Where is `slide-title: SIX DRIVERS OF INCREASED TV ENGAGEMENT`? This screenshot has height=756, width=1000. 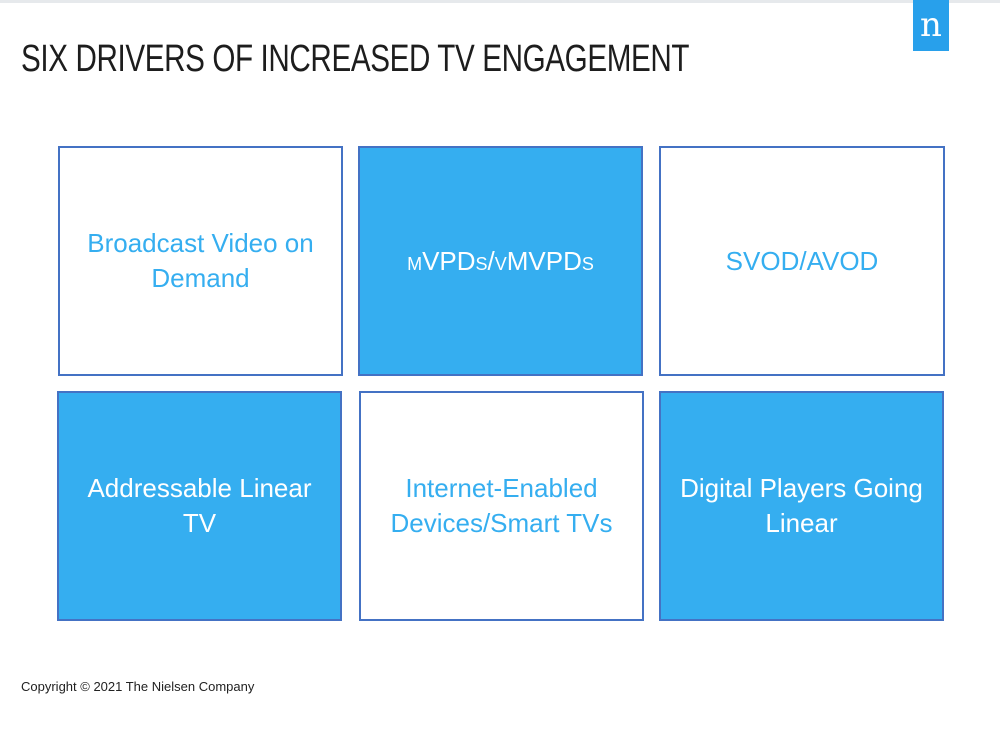
slide-title: SIX DRIVERS OF INCREASED TV ENGAGEMENT is located at coordinates (355, 59).